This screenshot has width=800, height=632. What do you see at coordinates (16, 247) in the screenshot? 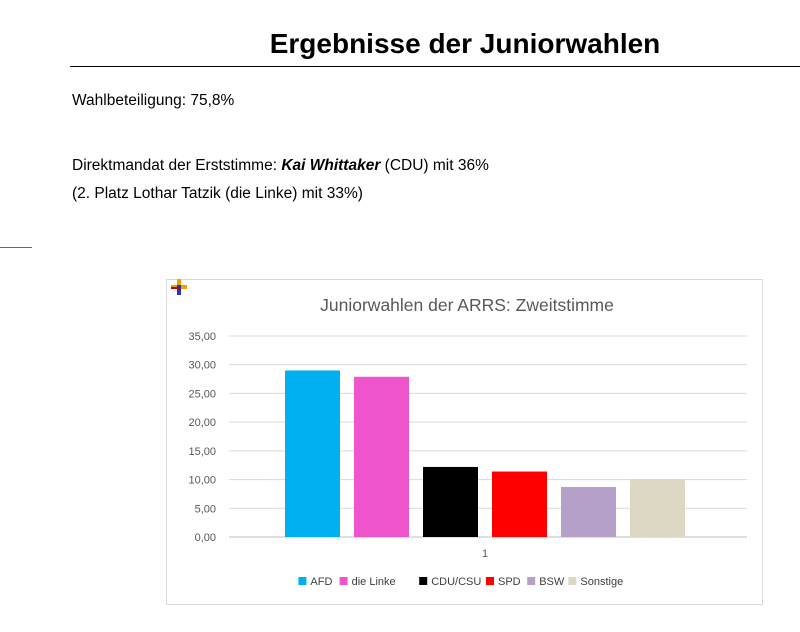
I see `margin-marker` at bounding box center [16, 247].